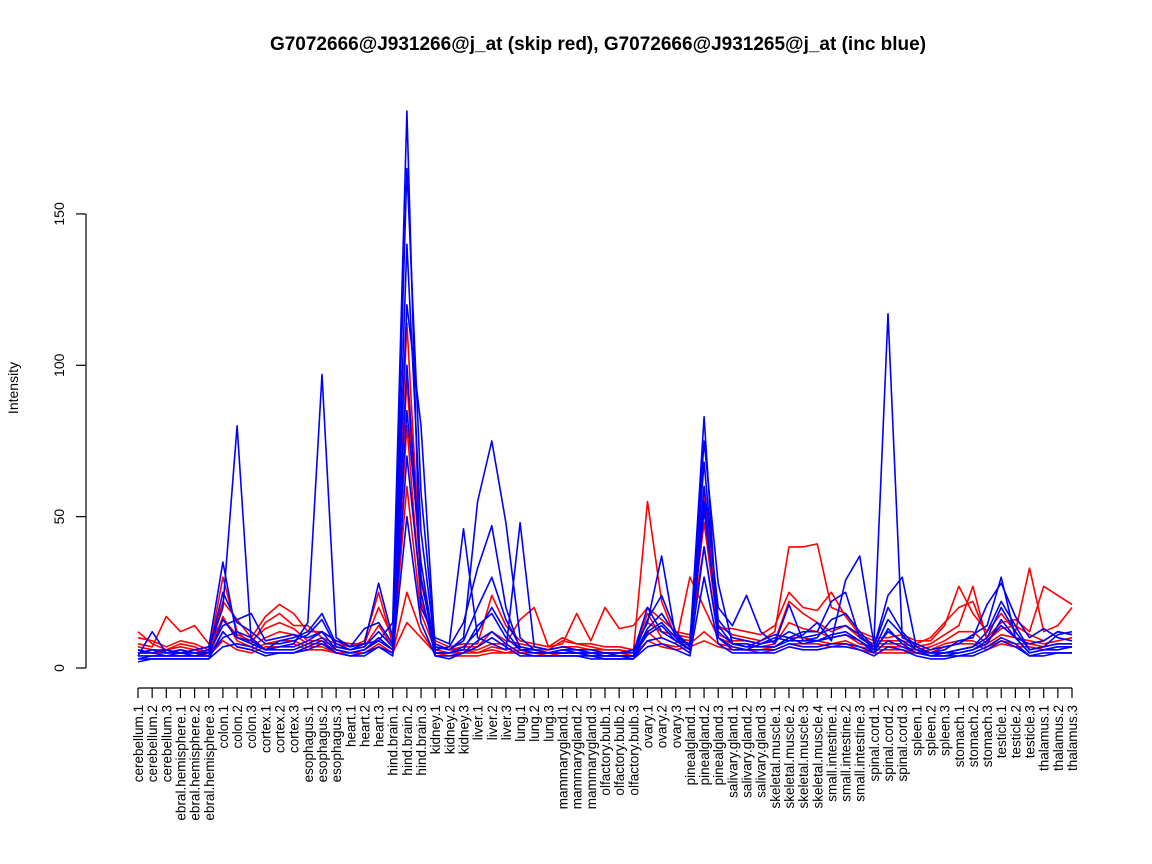 This screenshot has height=864, width=1152. I want to click on x-tick-label: hind.brain.2, so click(407, 740).